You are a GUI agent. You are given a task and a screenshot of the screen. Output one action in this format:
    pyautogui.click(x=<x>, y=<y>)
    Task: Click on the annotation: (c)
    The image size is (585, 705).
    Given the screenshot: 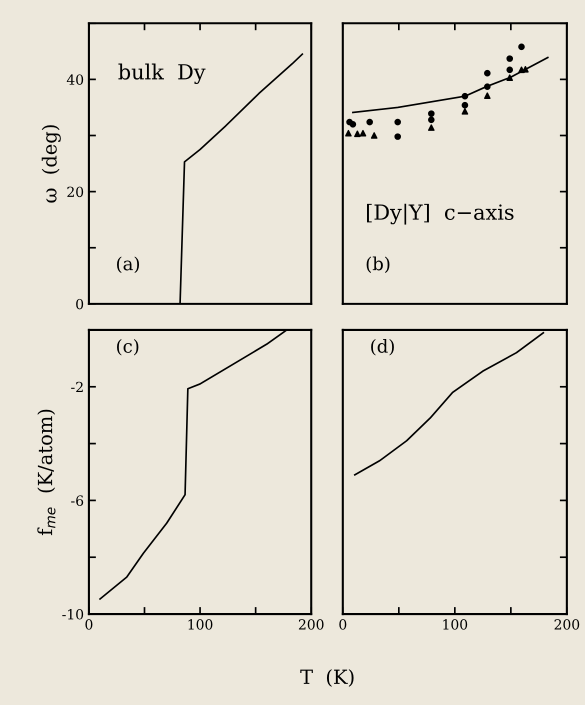 What is the action you would take?
    pyautogui.click(x=127, y=347)
    